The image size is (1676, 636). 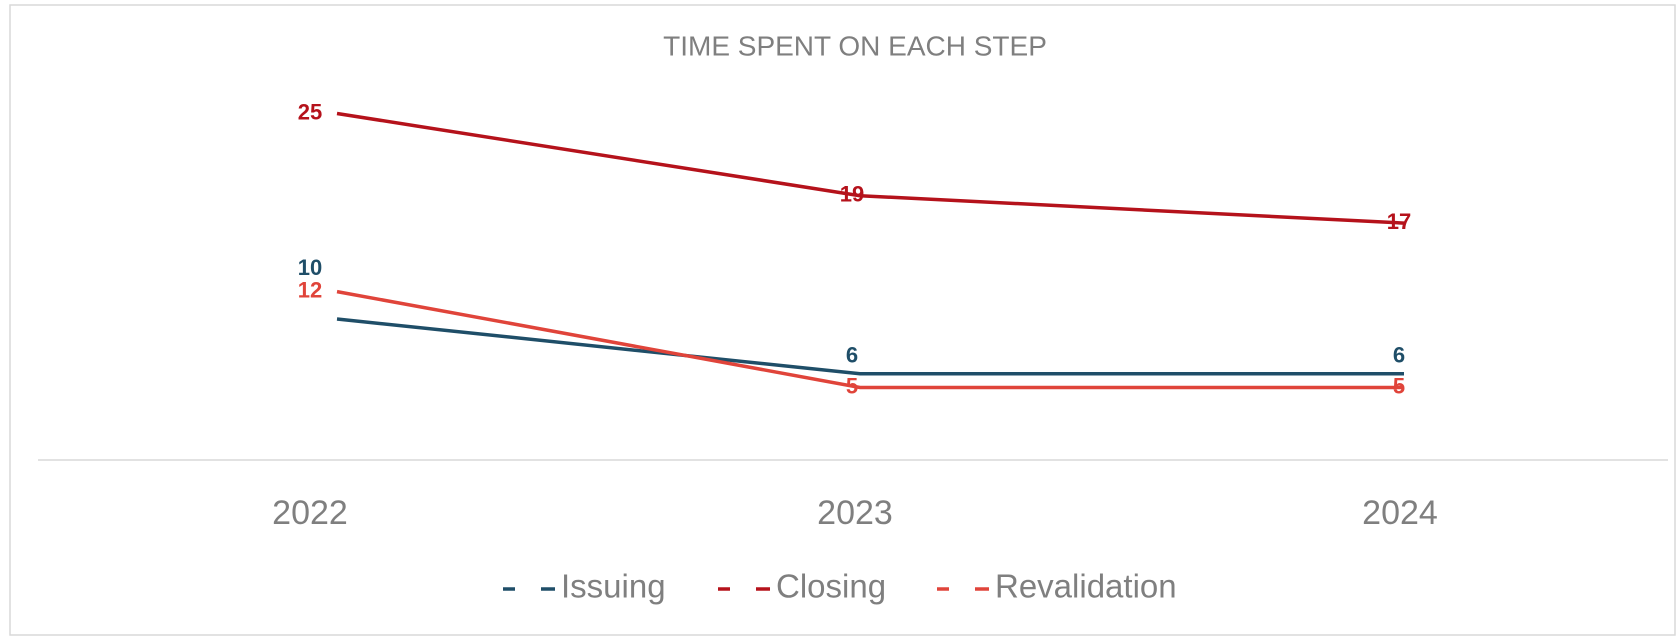 I want to click on data-label: 25, so click(x=310, y=111).